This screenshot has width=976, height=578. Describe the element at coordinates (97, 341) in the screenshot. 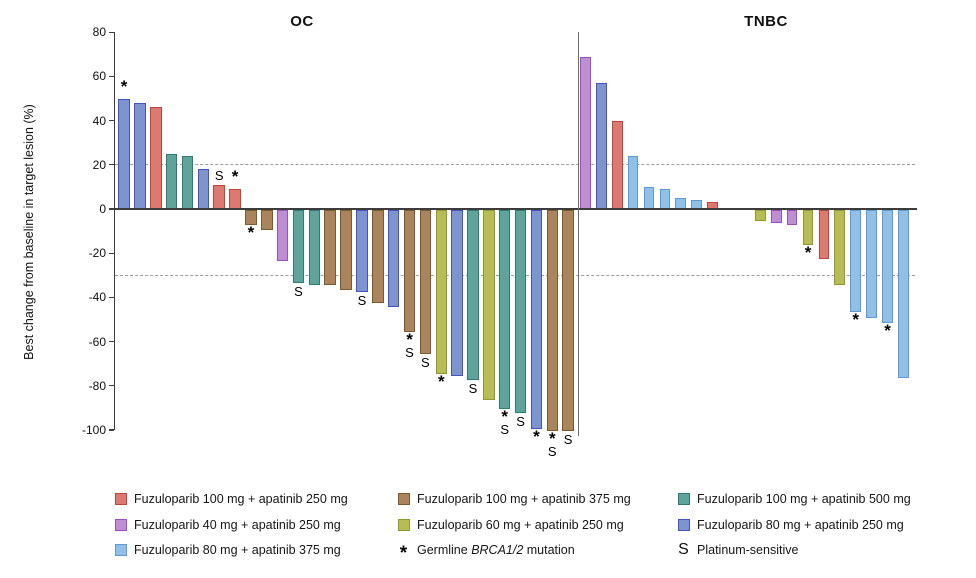

I see `y-tick-label: -60` at that location.